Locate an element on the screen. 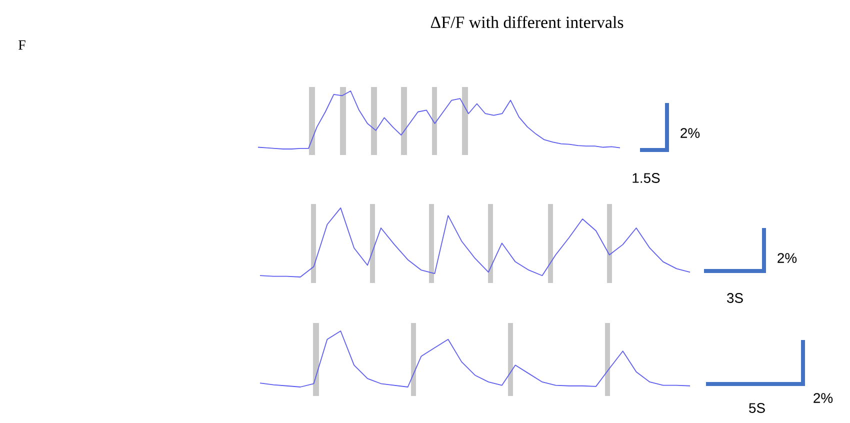  text: 3S is located at coordinates (735, 298).